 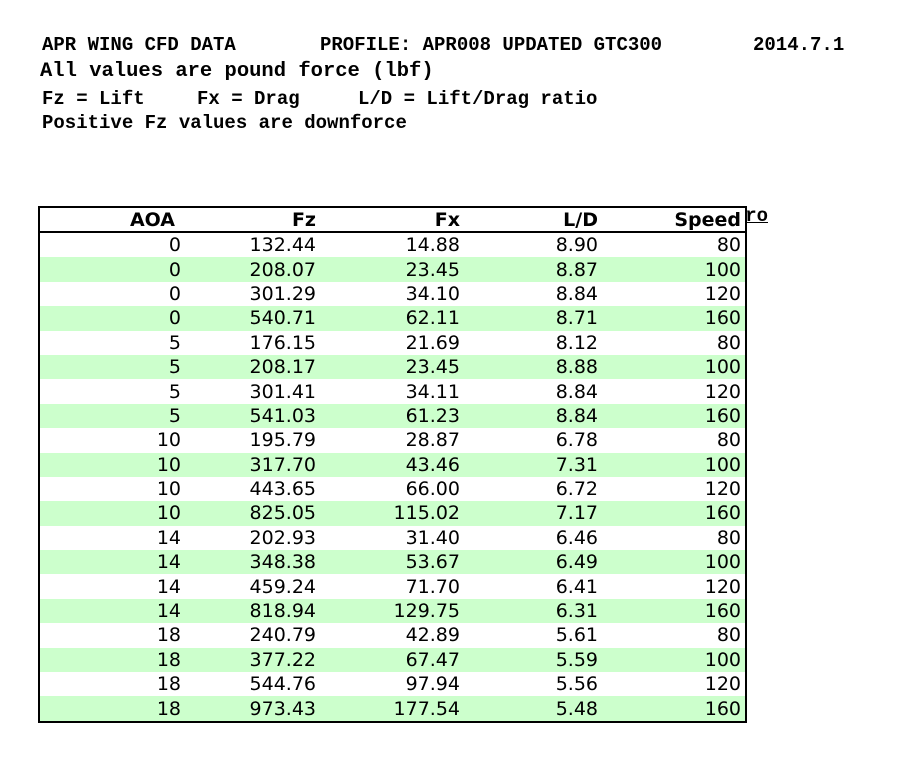 What do you see at coordinates (392, 489) in the screenshot?
I see `table-row: 10 443.65 66.00 6.72 120` at bounding box center [392, 489].